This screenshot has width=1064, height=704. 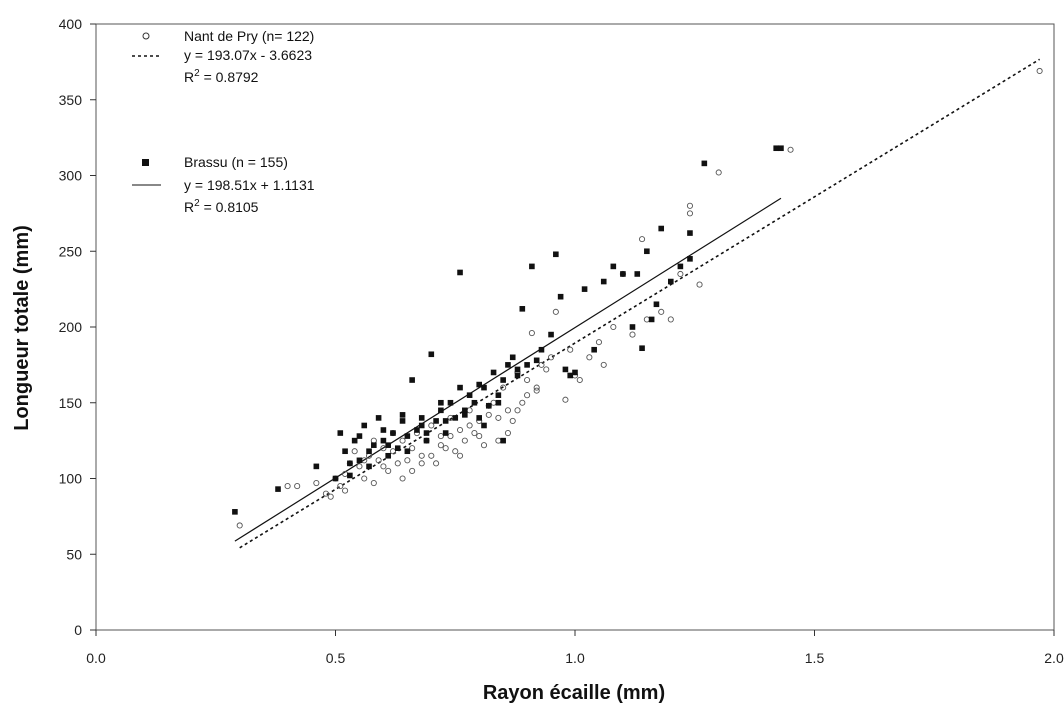 I want to click on y-tick-label: 150, so click(x=71, y=403).